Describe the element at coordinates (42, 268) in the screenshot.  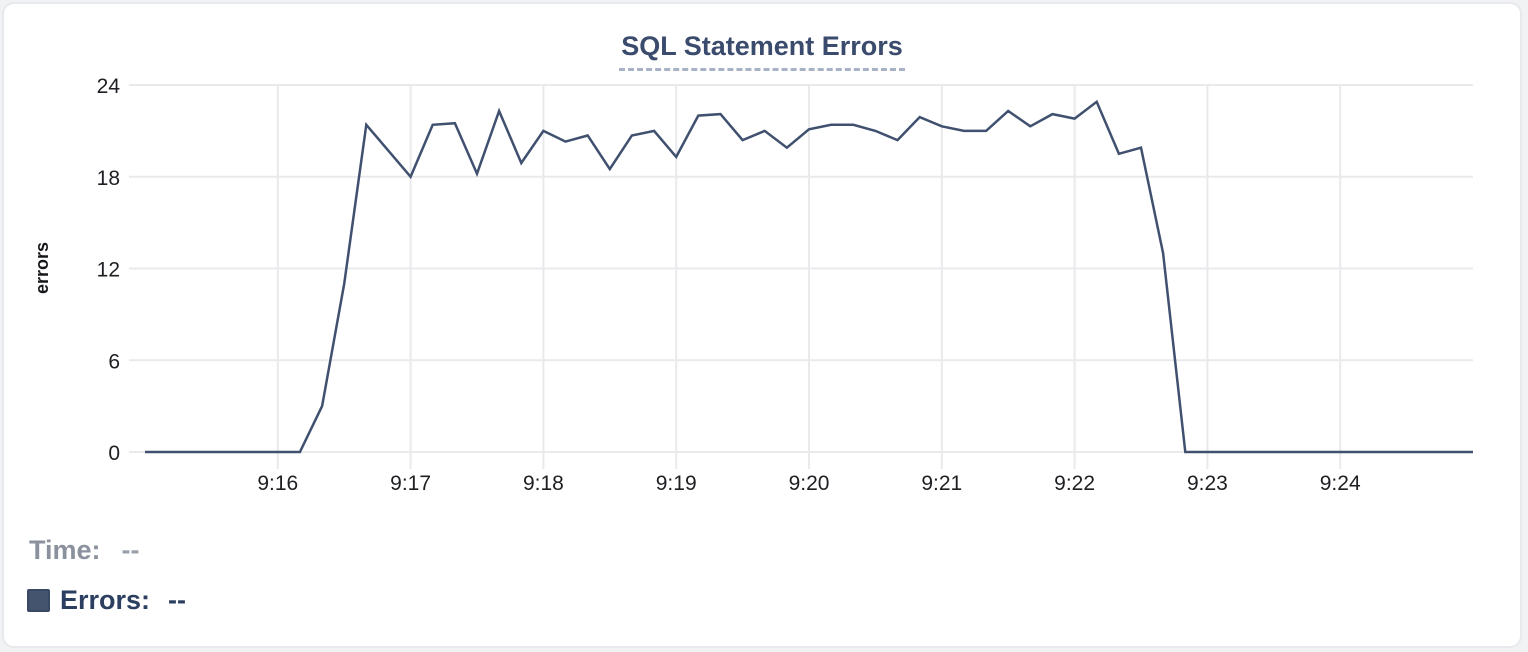
I see `y-axis-title: errors` at that location.